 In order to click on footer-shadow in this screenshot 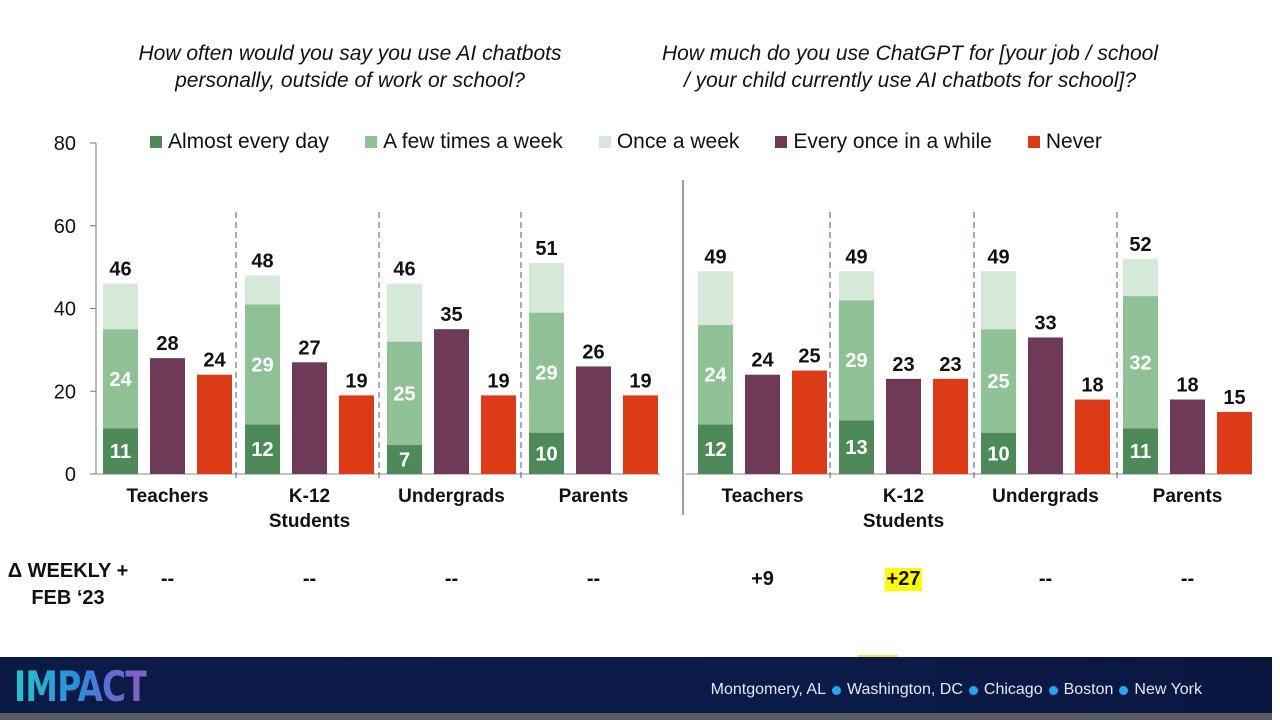, I will do `click(636, 716)`.